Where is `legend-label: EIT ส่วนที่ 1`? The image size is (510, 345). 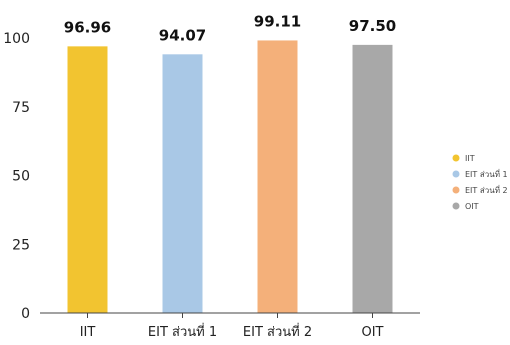 legend-label: EIT ส่วนที่ 1 is located at coordinates (486, 173).